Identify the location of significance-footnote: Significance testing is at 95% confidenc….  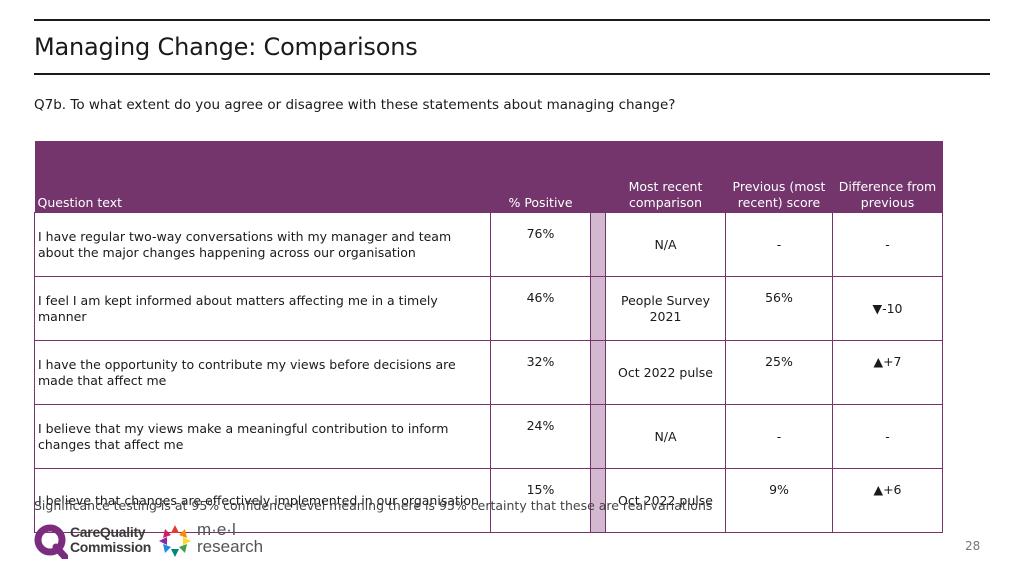
(373, 505).